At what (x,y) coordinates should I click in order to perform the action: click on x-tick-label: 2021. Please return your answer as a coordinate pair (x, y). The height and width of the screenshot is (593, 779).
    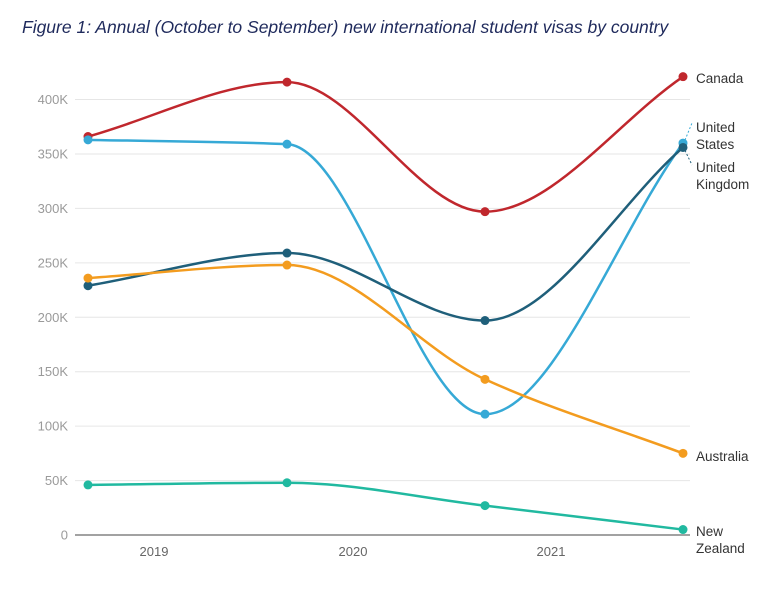
    Looking at the image, I should click on (551, 551).